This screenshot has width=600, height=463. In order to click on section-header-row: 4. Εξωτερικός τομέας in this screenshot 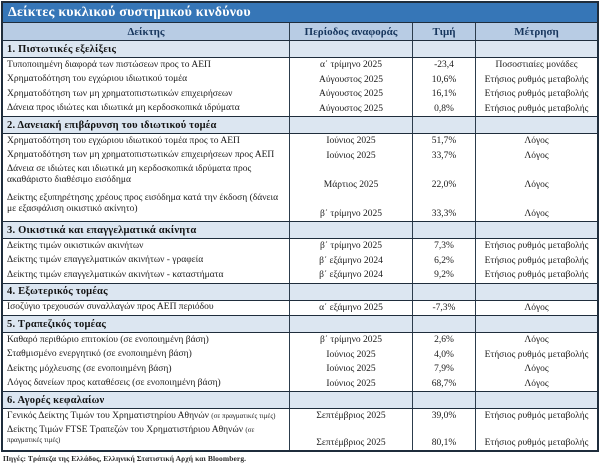, I will do `click(300, 291)`.